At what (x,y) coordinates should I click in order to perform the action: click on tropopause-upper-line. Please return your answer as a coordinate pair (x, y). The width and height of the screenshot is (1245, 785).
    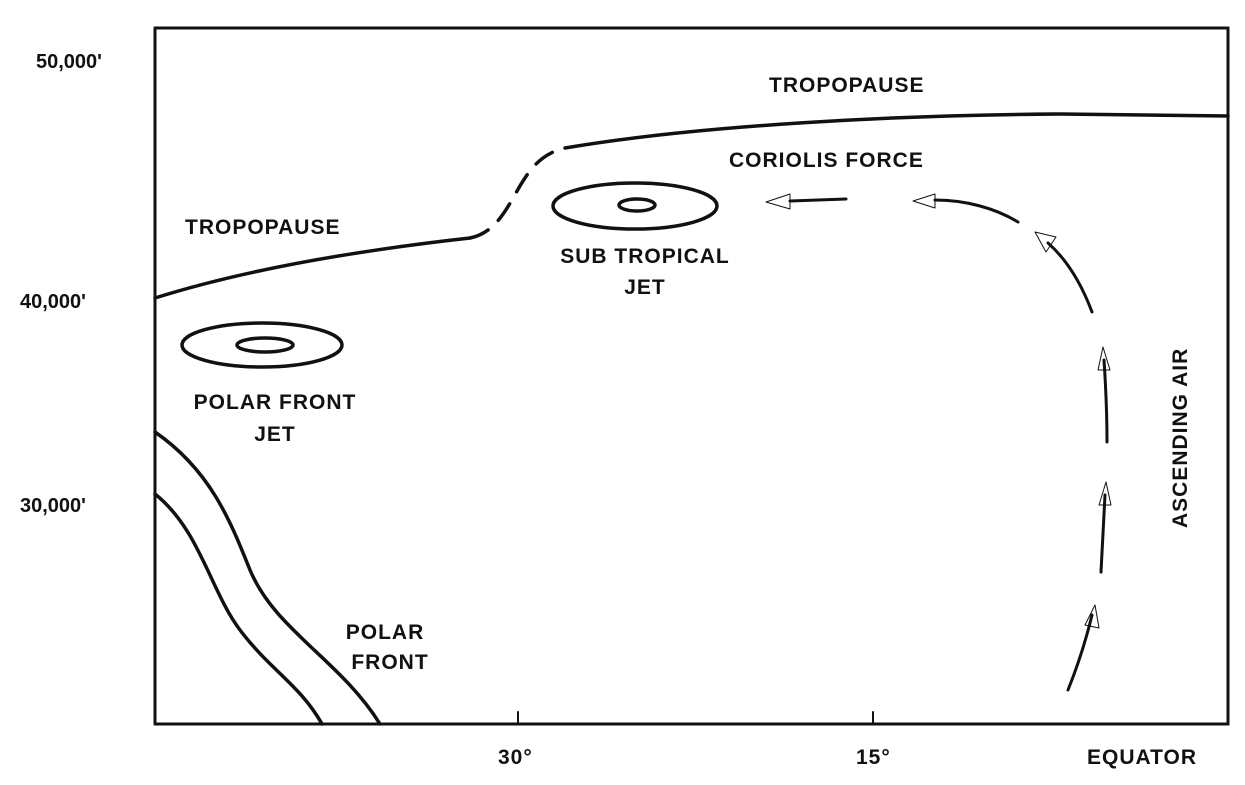
    Looking at the image, I should click on (896, 131).